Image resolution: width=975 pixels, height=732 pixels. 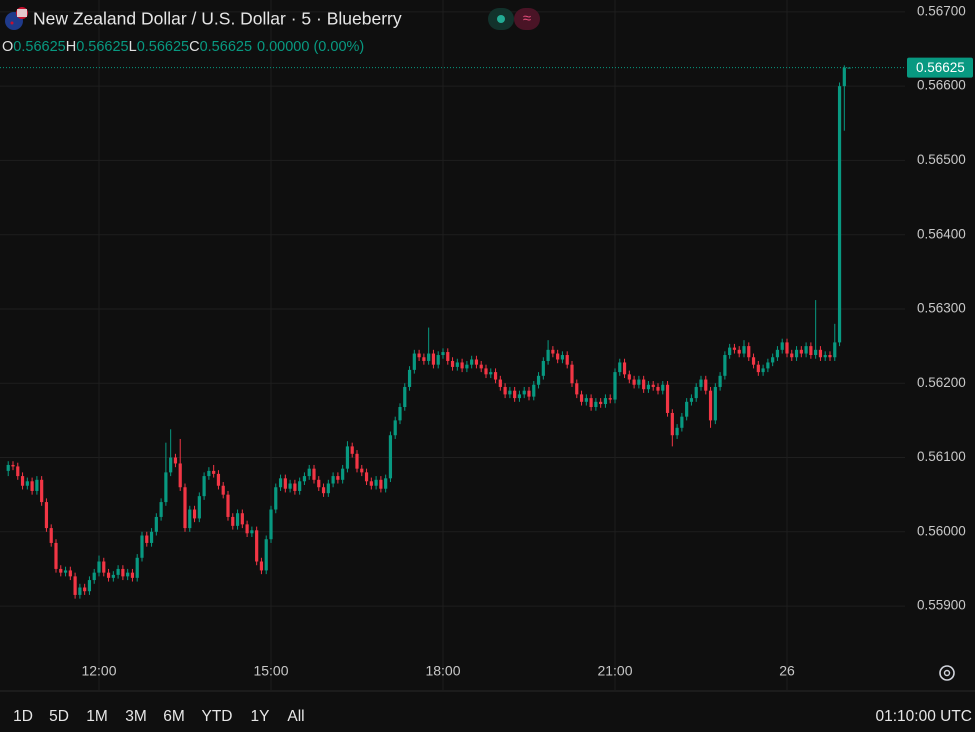 I want to click on status-pills: ≈, so click(x=514, y=19).